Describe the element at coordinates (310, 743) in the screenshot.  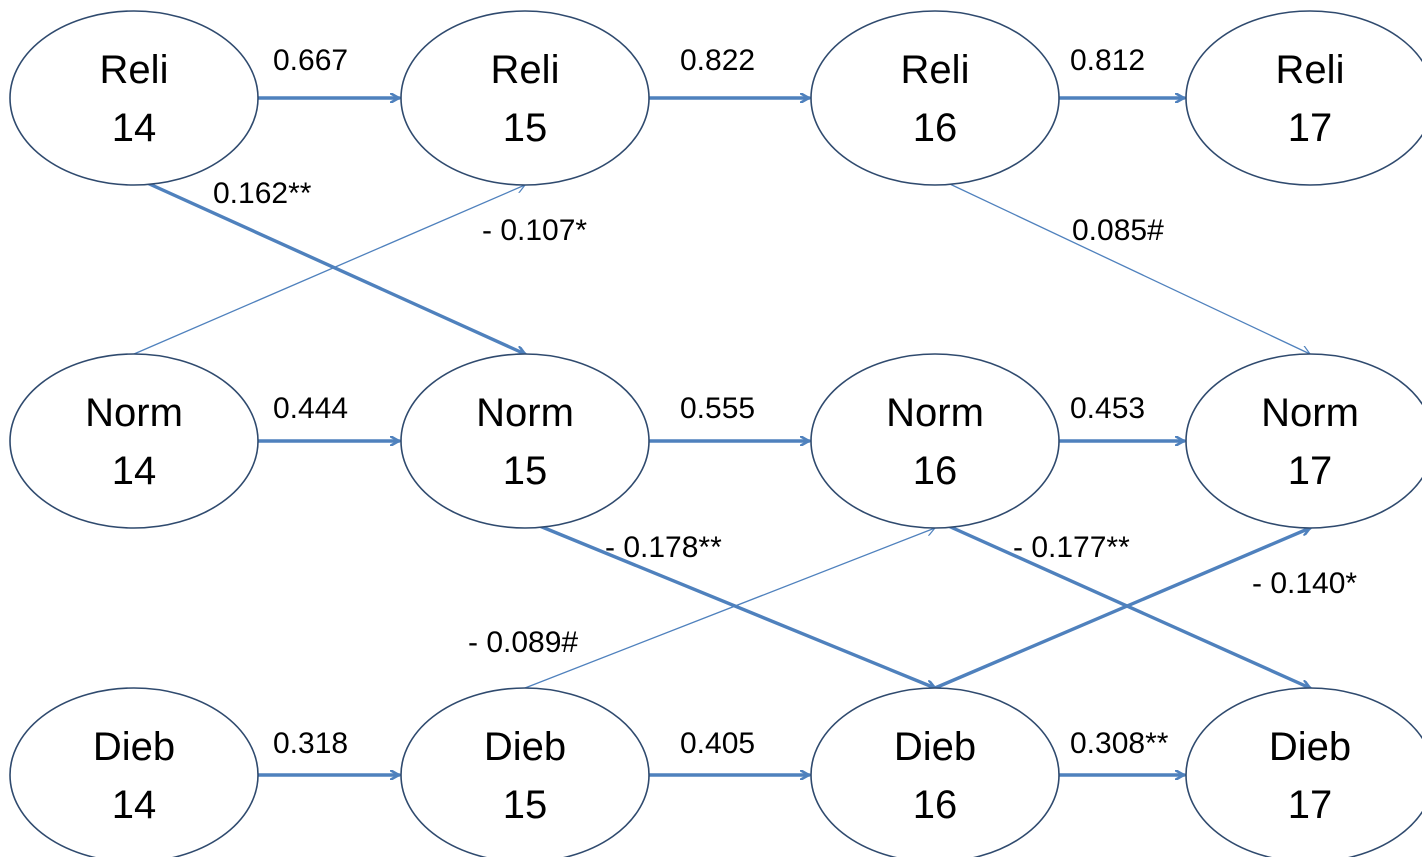
I see `edge-label-dieb14-to-dieb15: 0.318` at that location.